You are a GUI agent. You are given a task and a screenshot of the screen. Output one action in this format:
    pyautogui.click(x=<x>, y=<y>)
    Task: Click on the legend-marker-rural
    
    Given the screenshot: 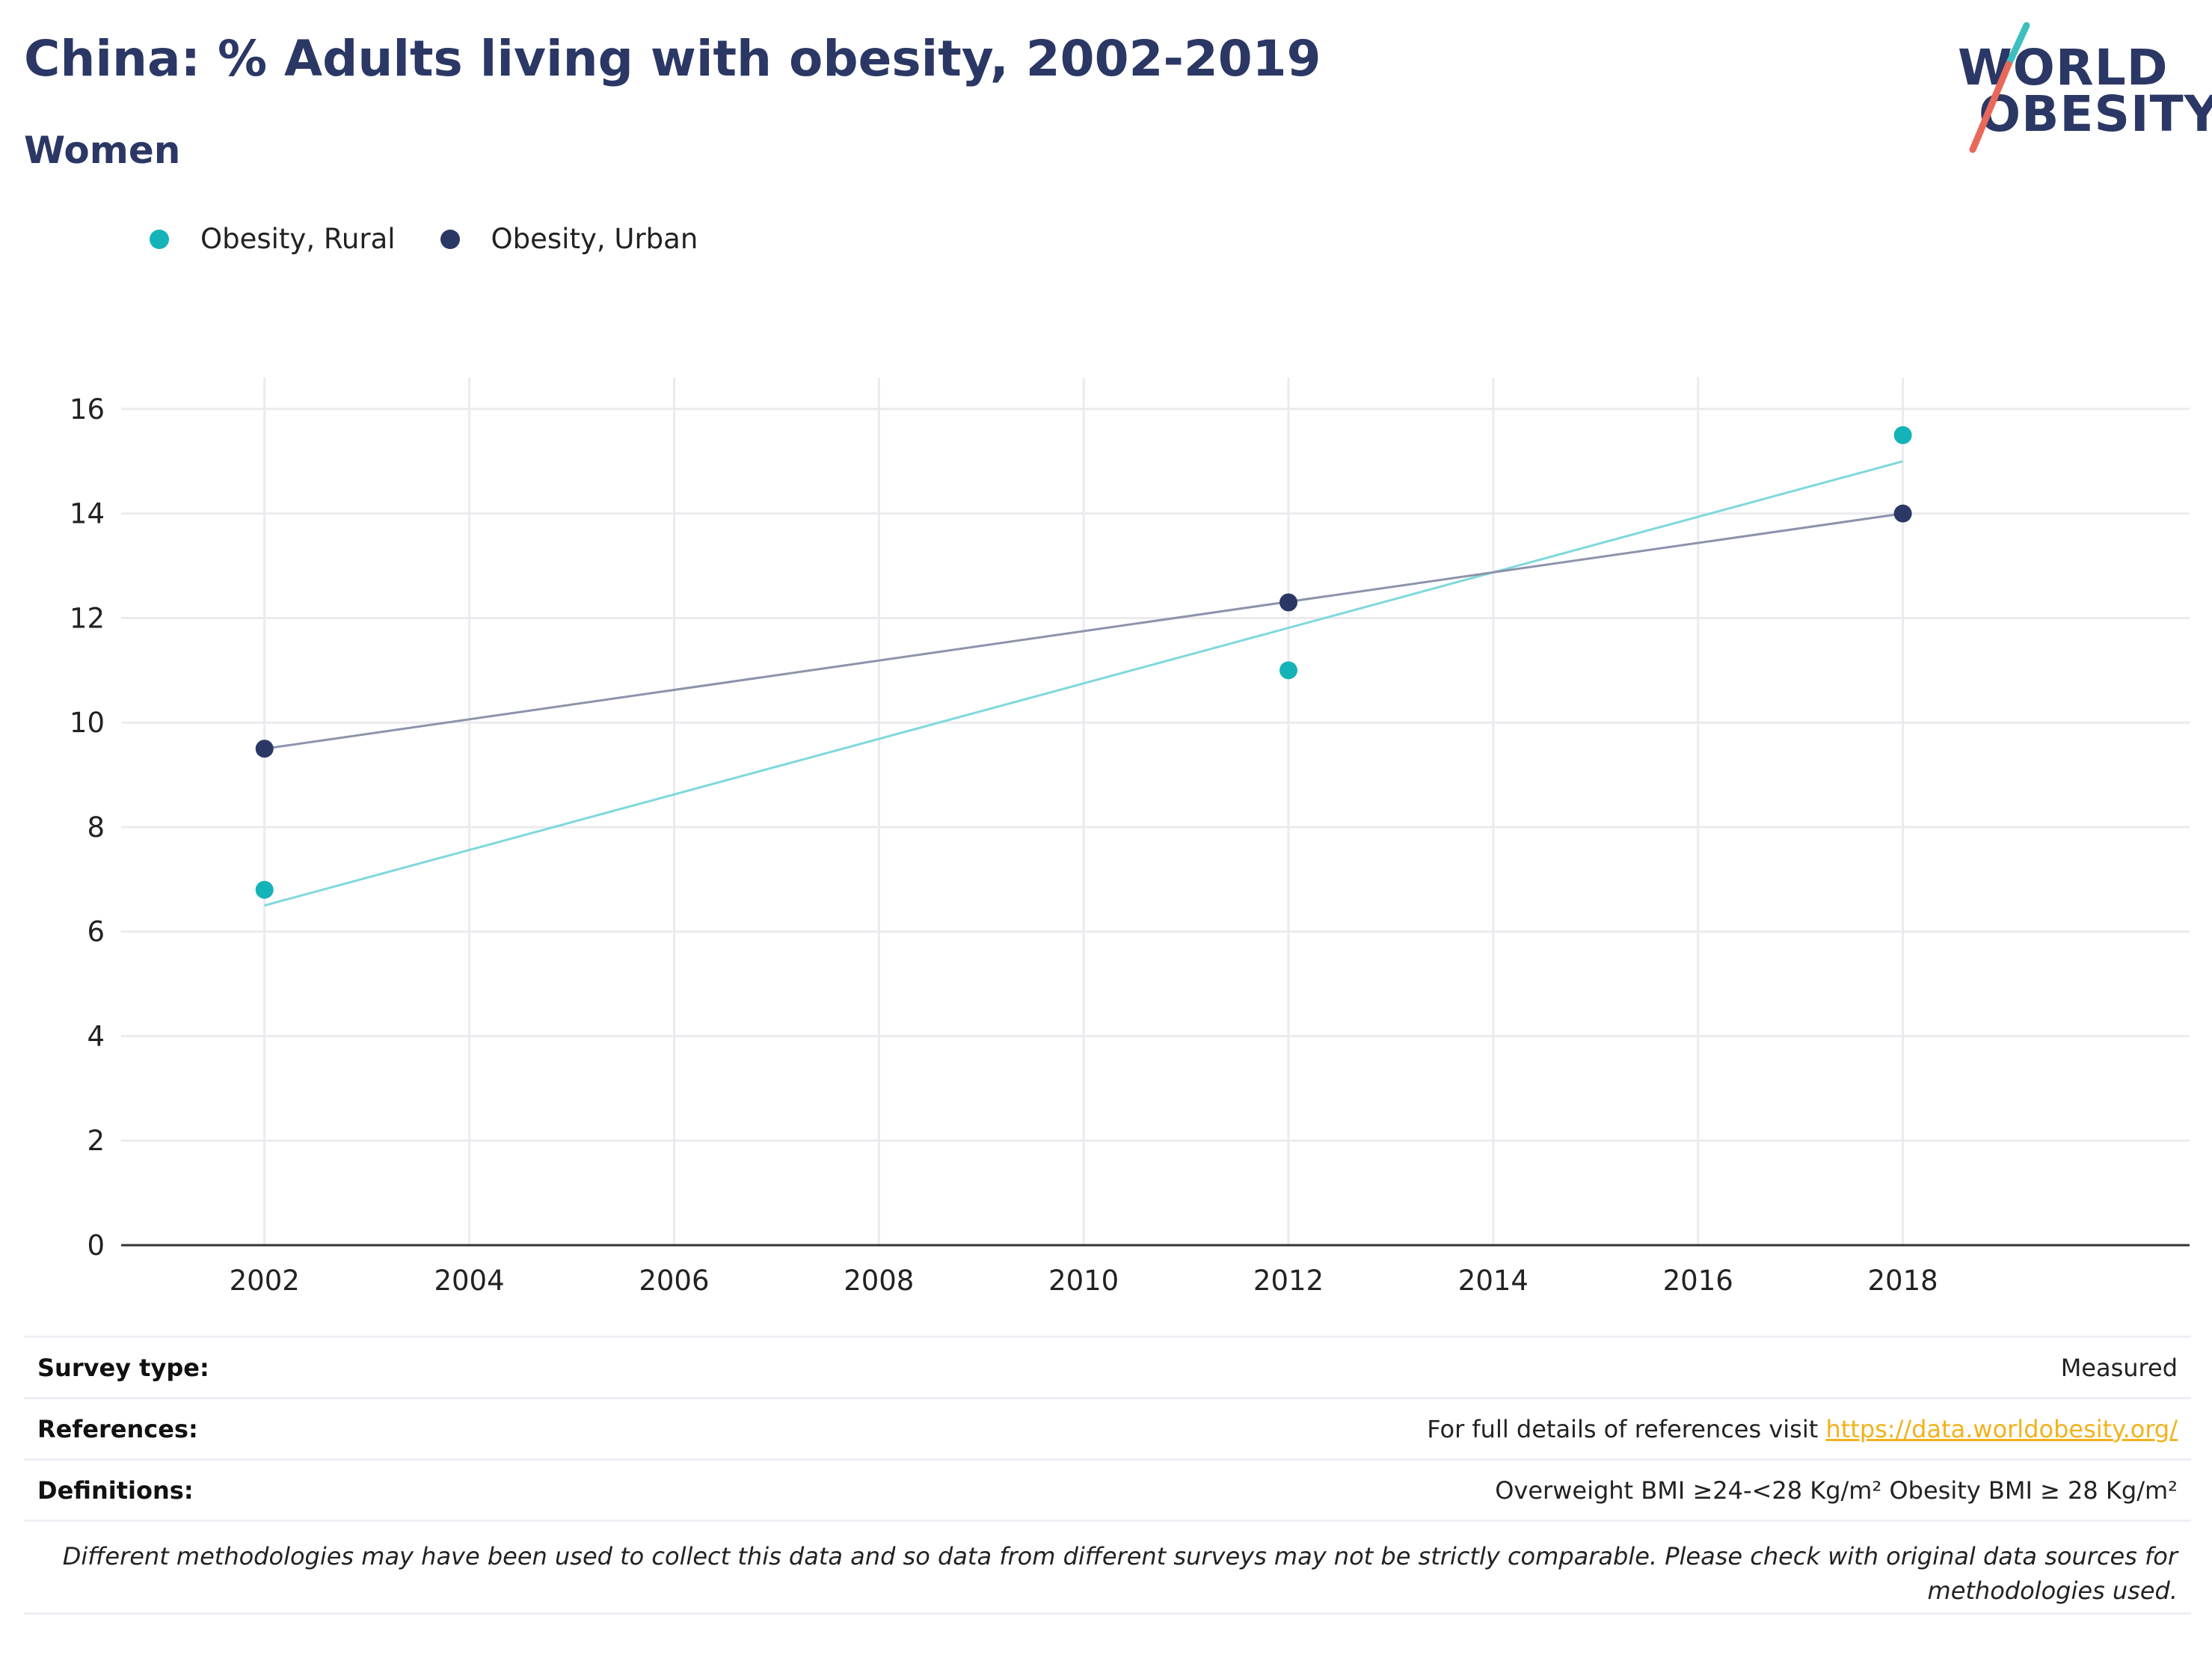 What is the action you would take?
    pyautogui.click(x=159, y=239)
    